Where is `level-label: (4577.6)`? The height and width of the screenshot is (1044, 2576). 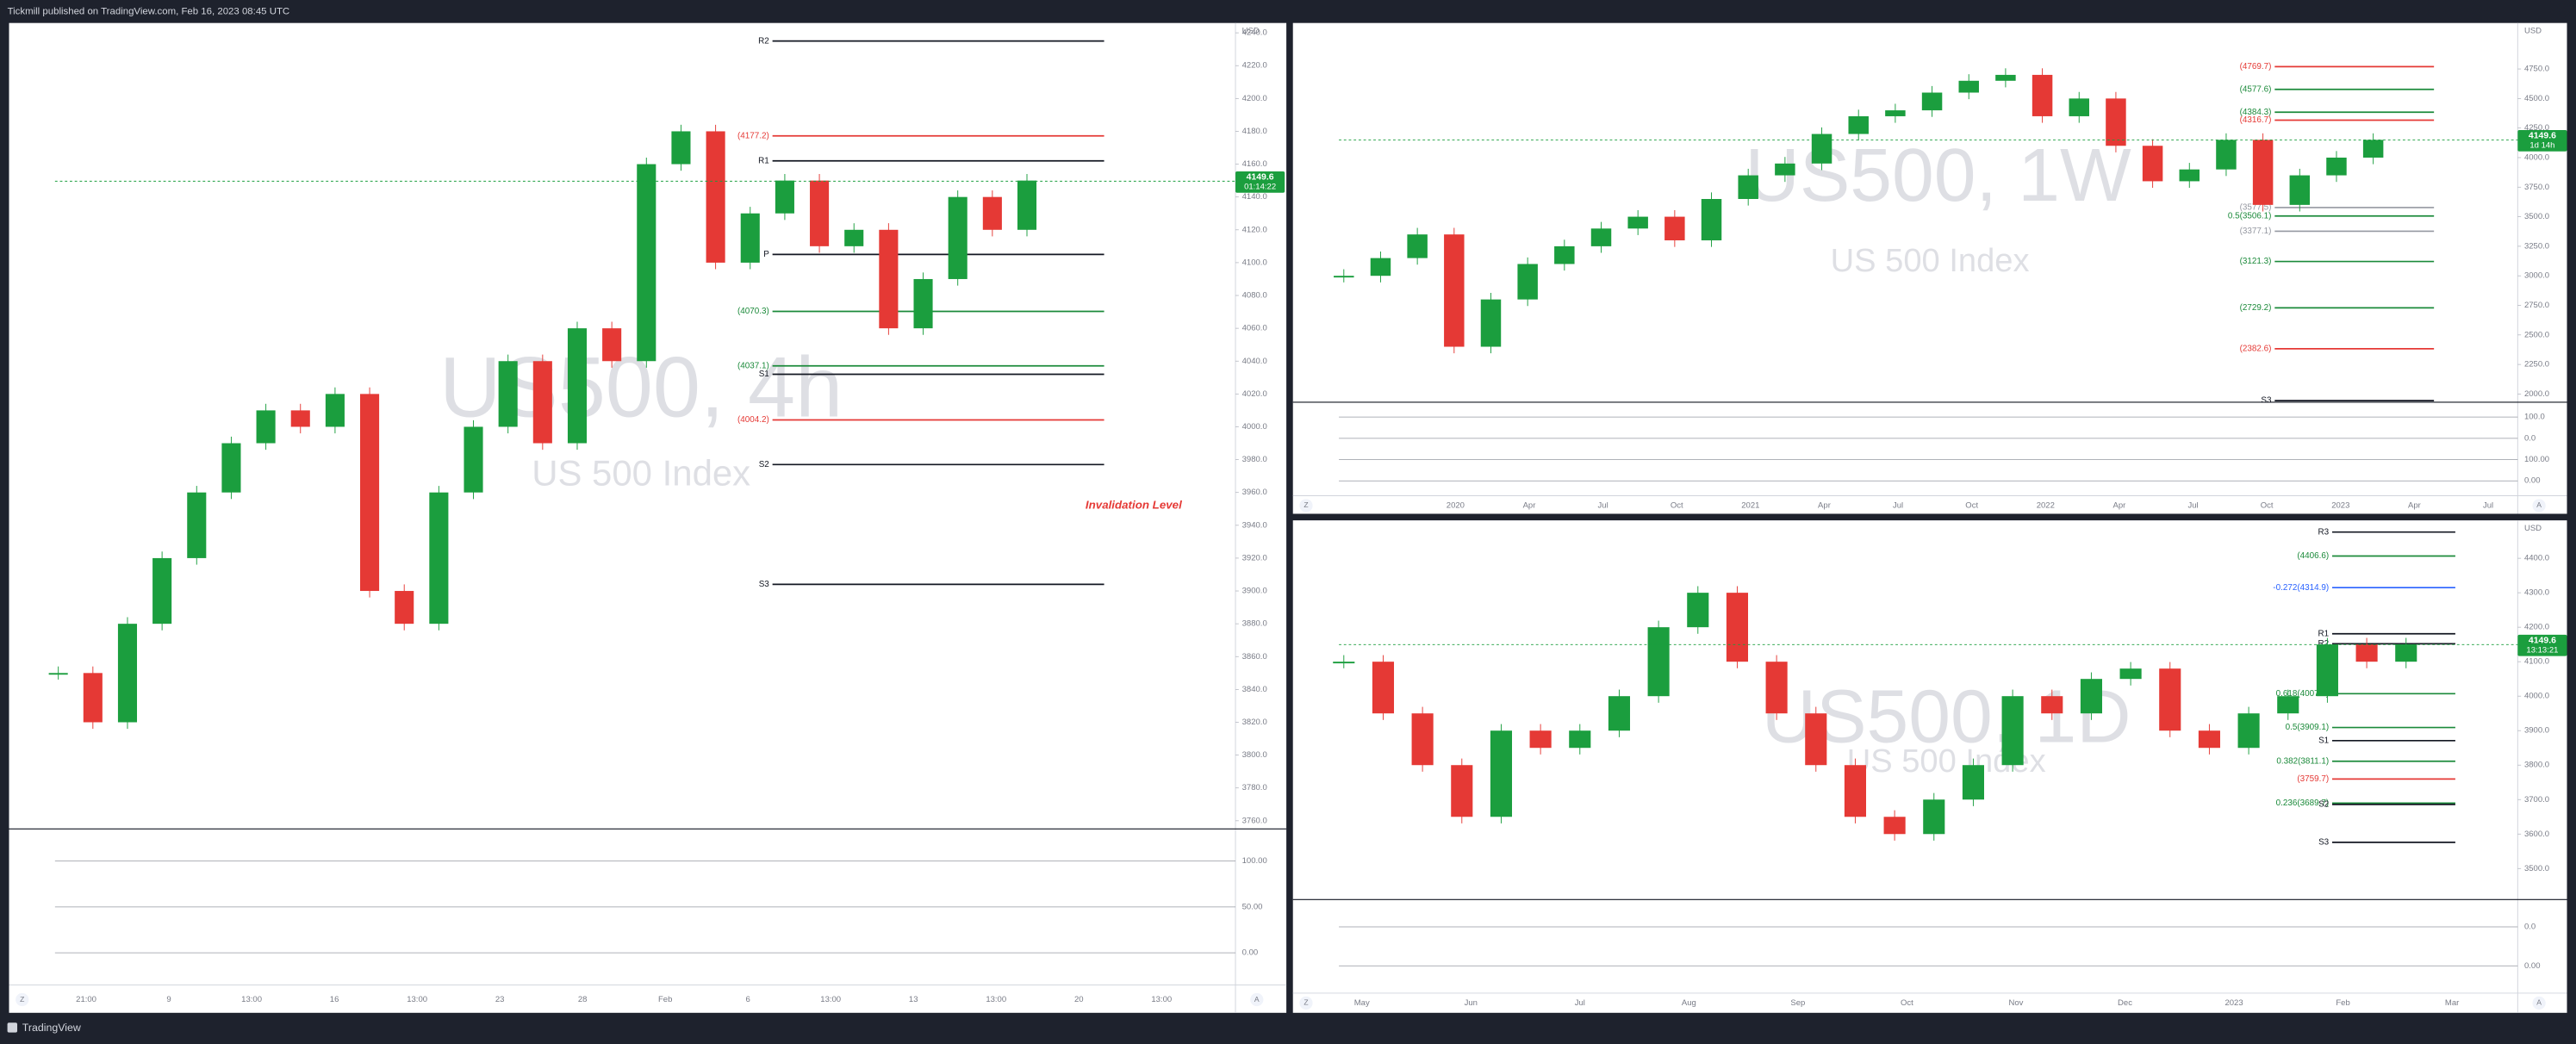 level-label: (4577.6) is located at coordinates (2256, 89).